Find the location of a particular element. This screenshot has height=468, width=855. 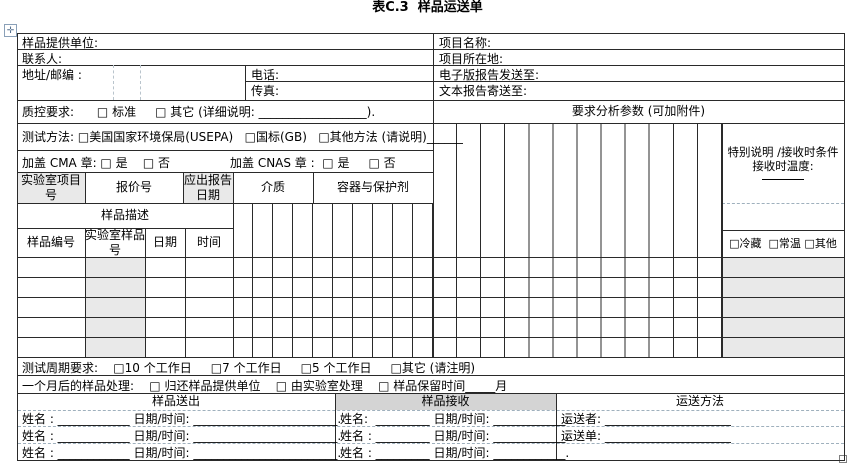

e-report-label: 电子版报告发送至: is located at coordinates (489, 75).